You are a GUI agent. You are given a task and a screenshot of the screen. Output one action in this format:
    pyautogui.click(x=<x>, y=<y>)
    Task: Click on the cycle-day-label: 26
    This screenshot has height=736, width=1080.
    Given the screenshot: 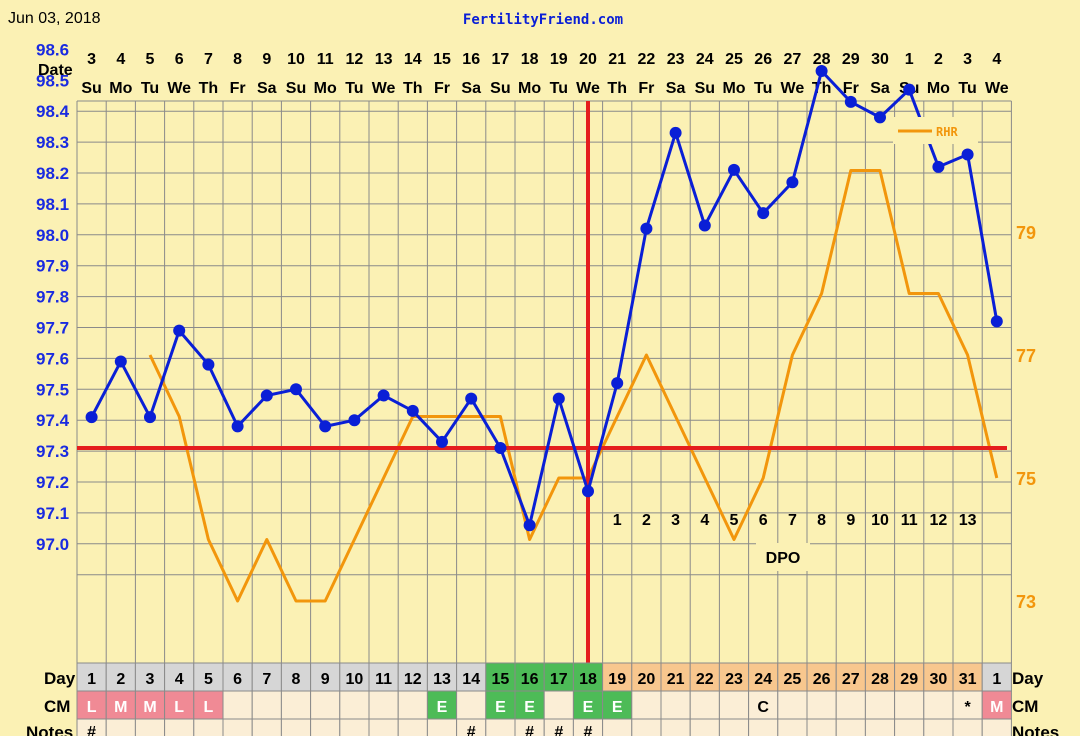 What is the action you would take?
    pyautogui.click(x=822, y=679)
    